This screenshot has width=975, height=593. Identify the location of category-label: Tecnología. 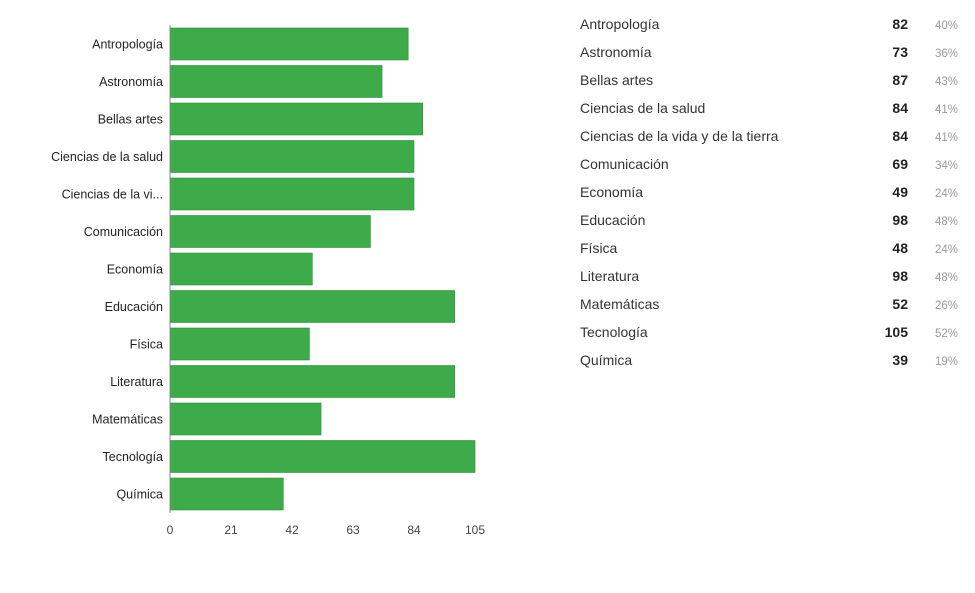
(133, 457).